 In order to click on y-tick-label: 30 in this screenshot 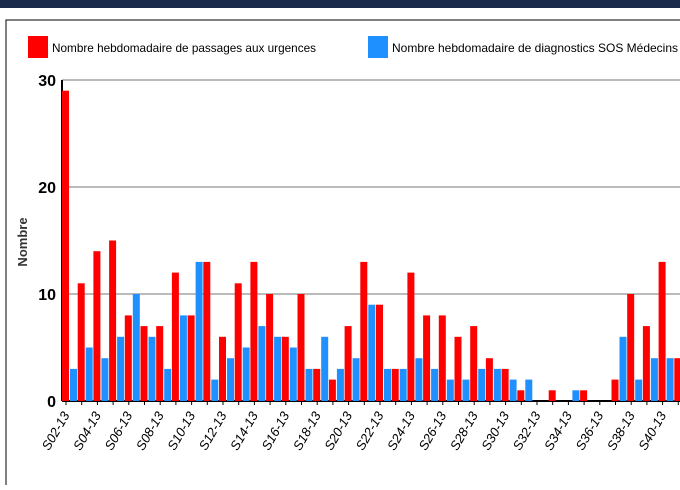, I will do `click(47, 81)`.